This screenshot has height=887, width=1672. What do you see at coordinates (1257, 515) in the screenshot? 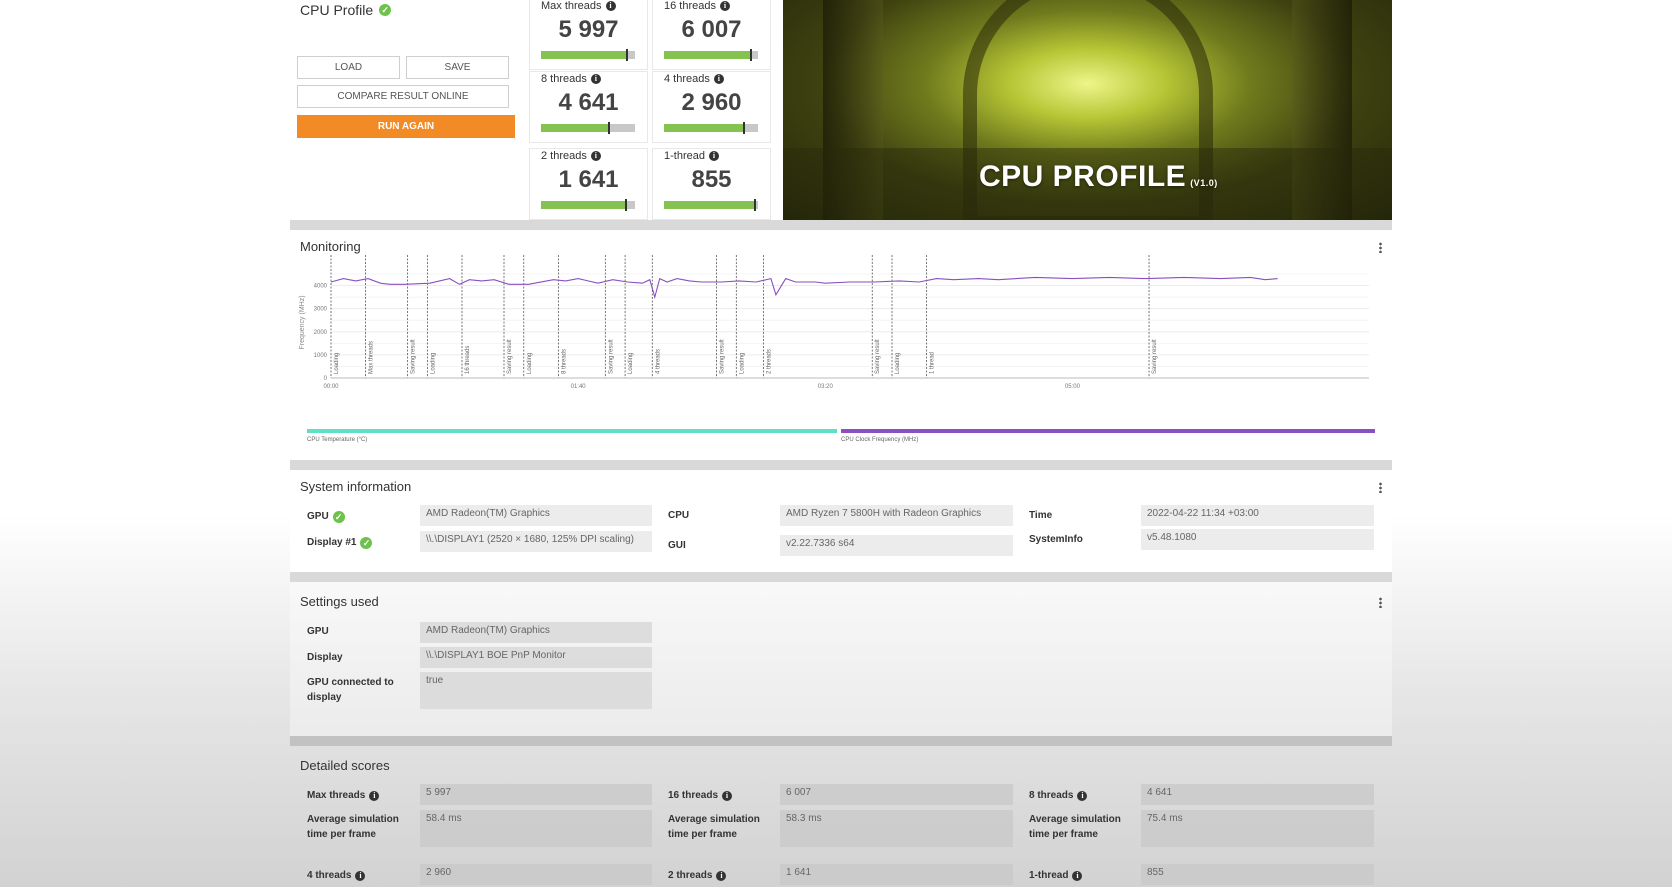
I see `time-value: 2022-04-22 11:34 +03:00` at bounding box center [1257, 515].